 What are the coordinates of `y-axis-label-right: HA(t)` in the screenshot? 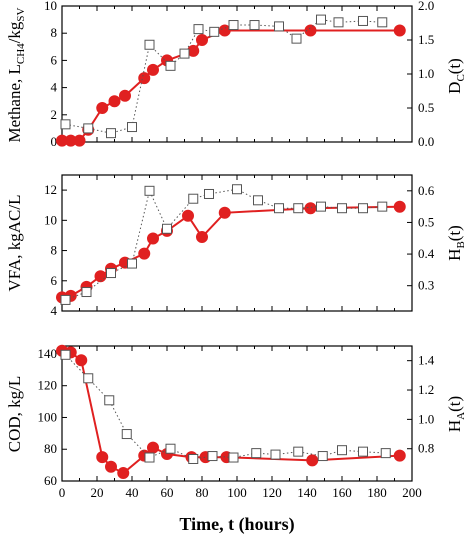 It's located at (456, 414).